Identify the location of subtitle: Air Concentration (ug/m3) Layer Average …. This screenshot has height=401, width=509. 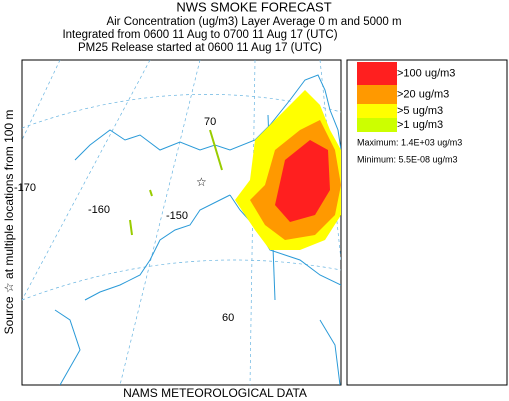
(253, 22).